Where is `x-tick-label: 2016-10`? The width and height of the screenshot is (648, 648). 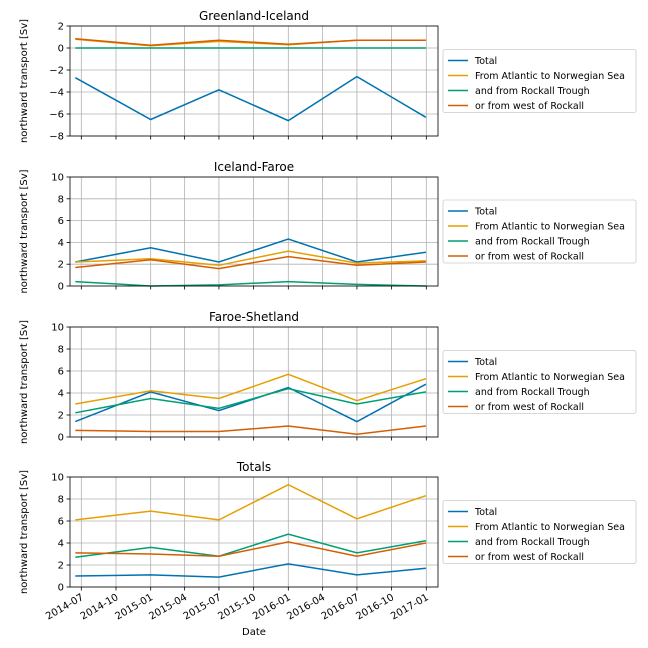 x-tick-label: 2016-10 is located at coordinates (375, 607).